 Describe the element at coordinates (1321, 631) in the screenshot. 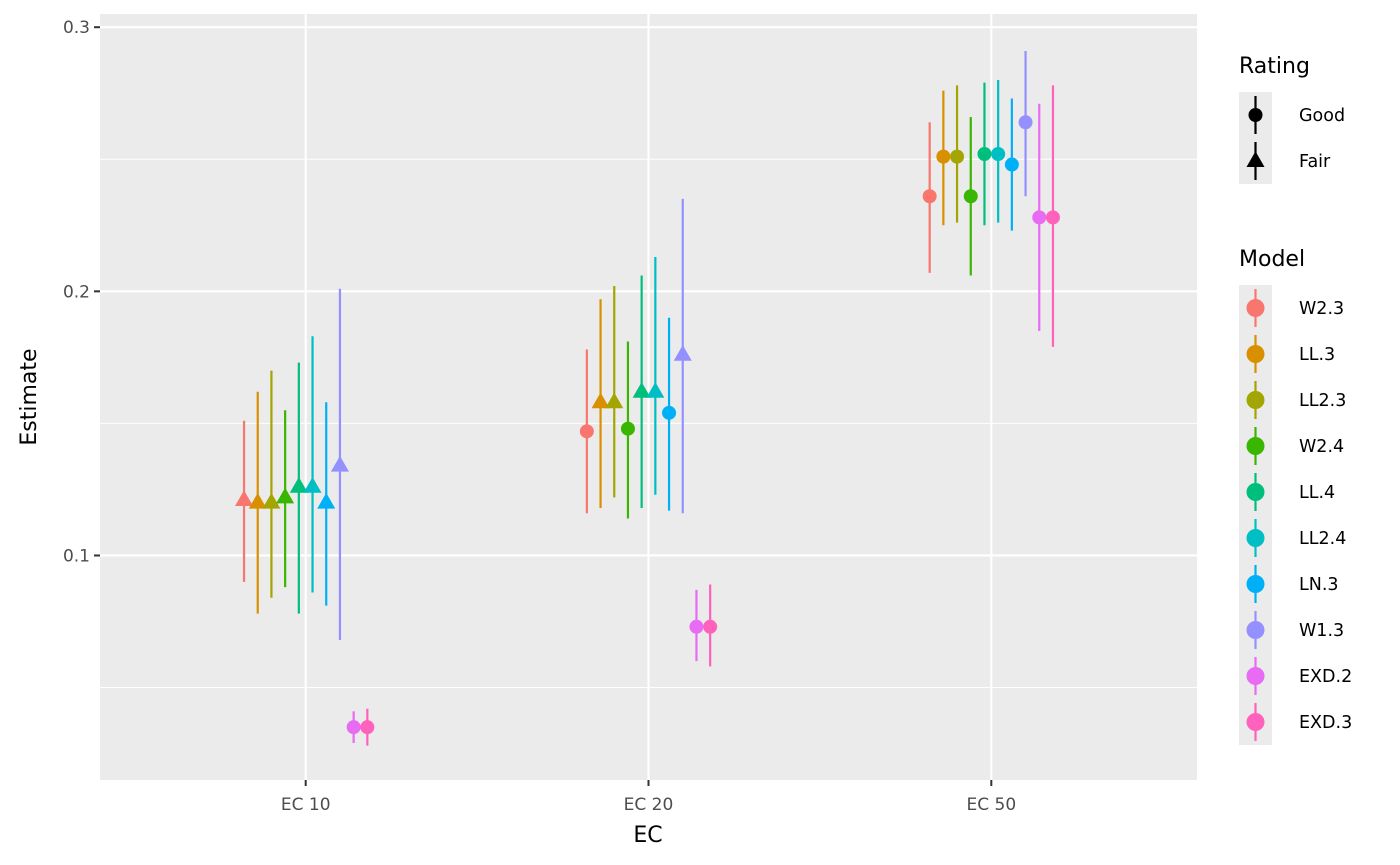

I see `legend-label: W1.3` at that location.